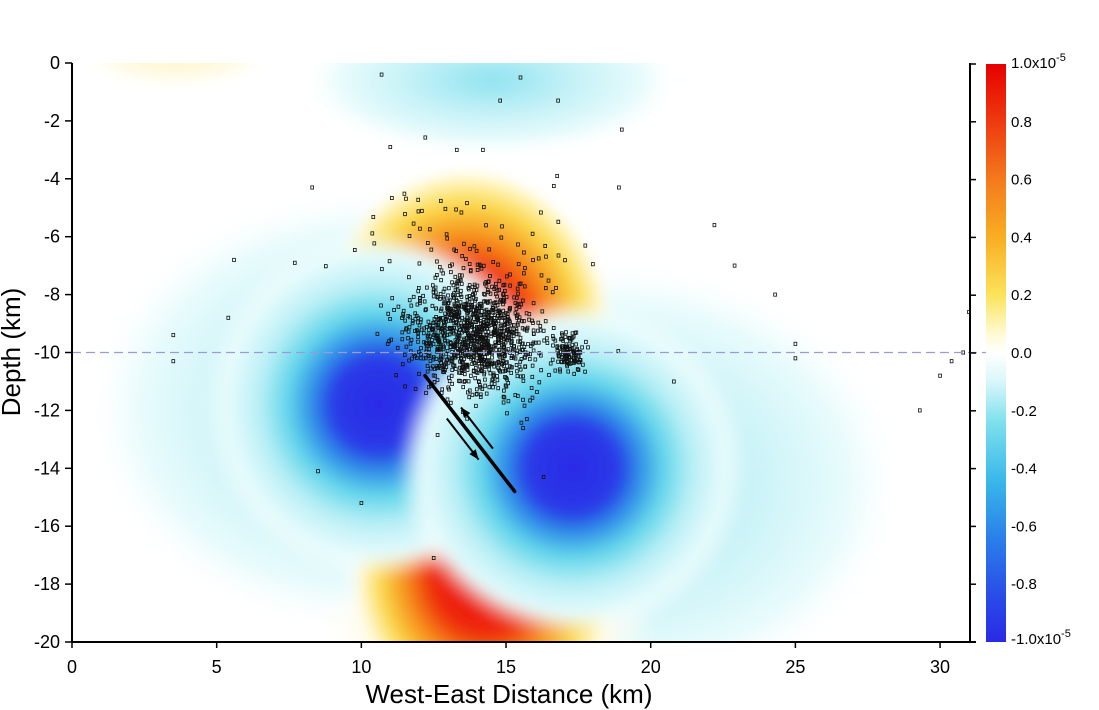  What do you see at coordinates (996, 353) in the screenshot?
I see `colorbar-gradient` at bounding box center [996, 353].